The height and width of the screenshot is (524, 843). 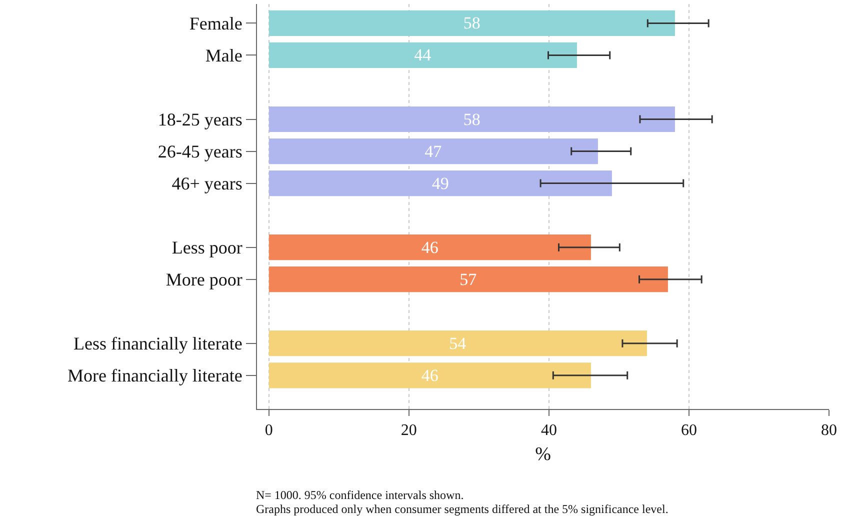 I want to click on y-tick-label: 46+ years, so click(x=207, y=184).